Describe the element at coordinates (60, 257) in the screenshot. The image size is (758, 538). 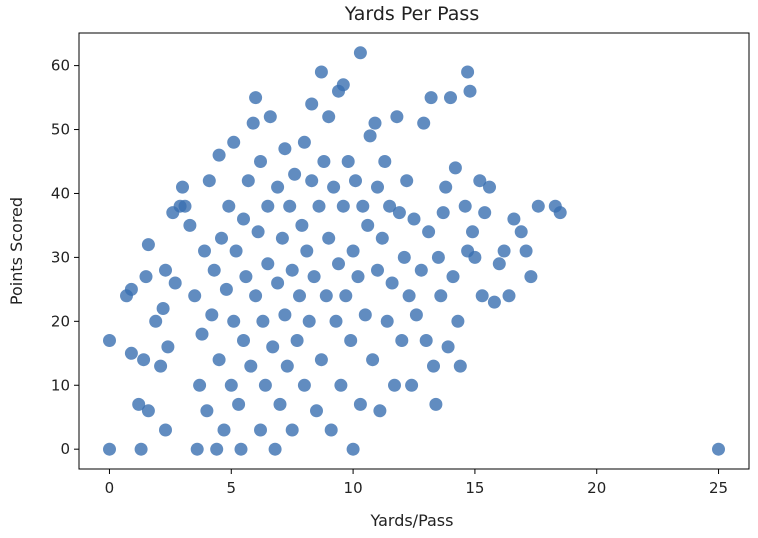
I see `y-tick-label: 30` at that location.